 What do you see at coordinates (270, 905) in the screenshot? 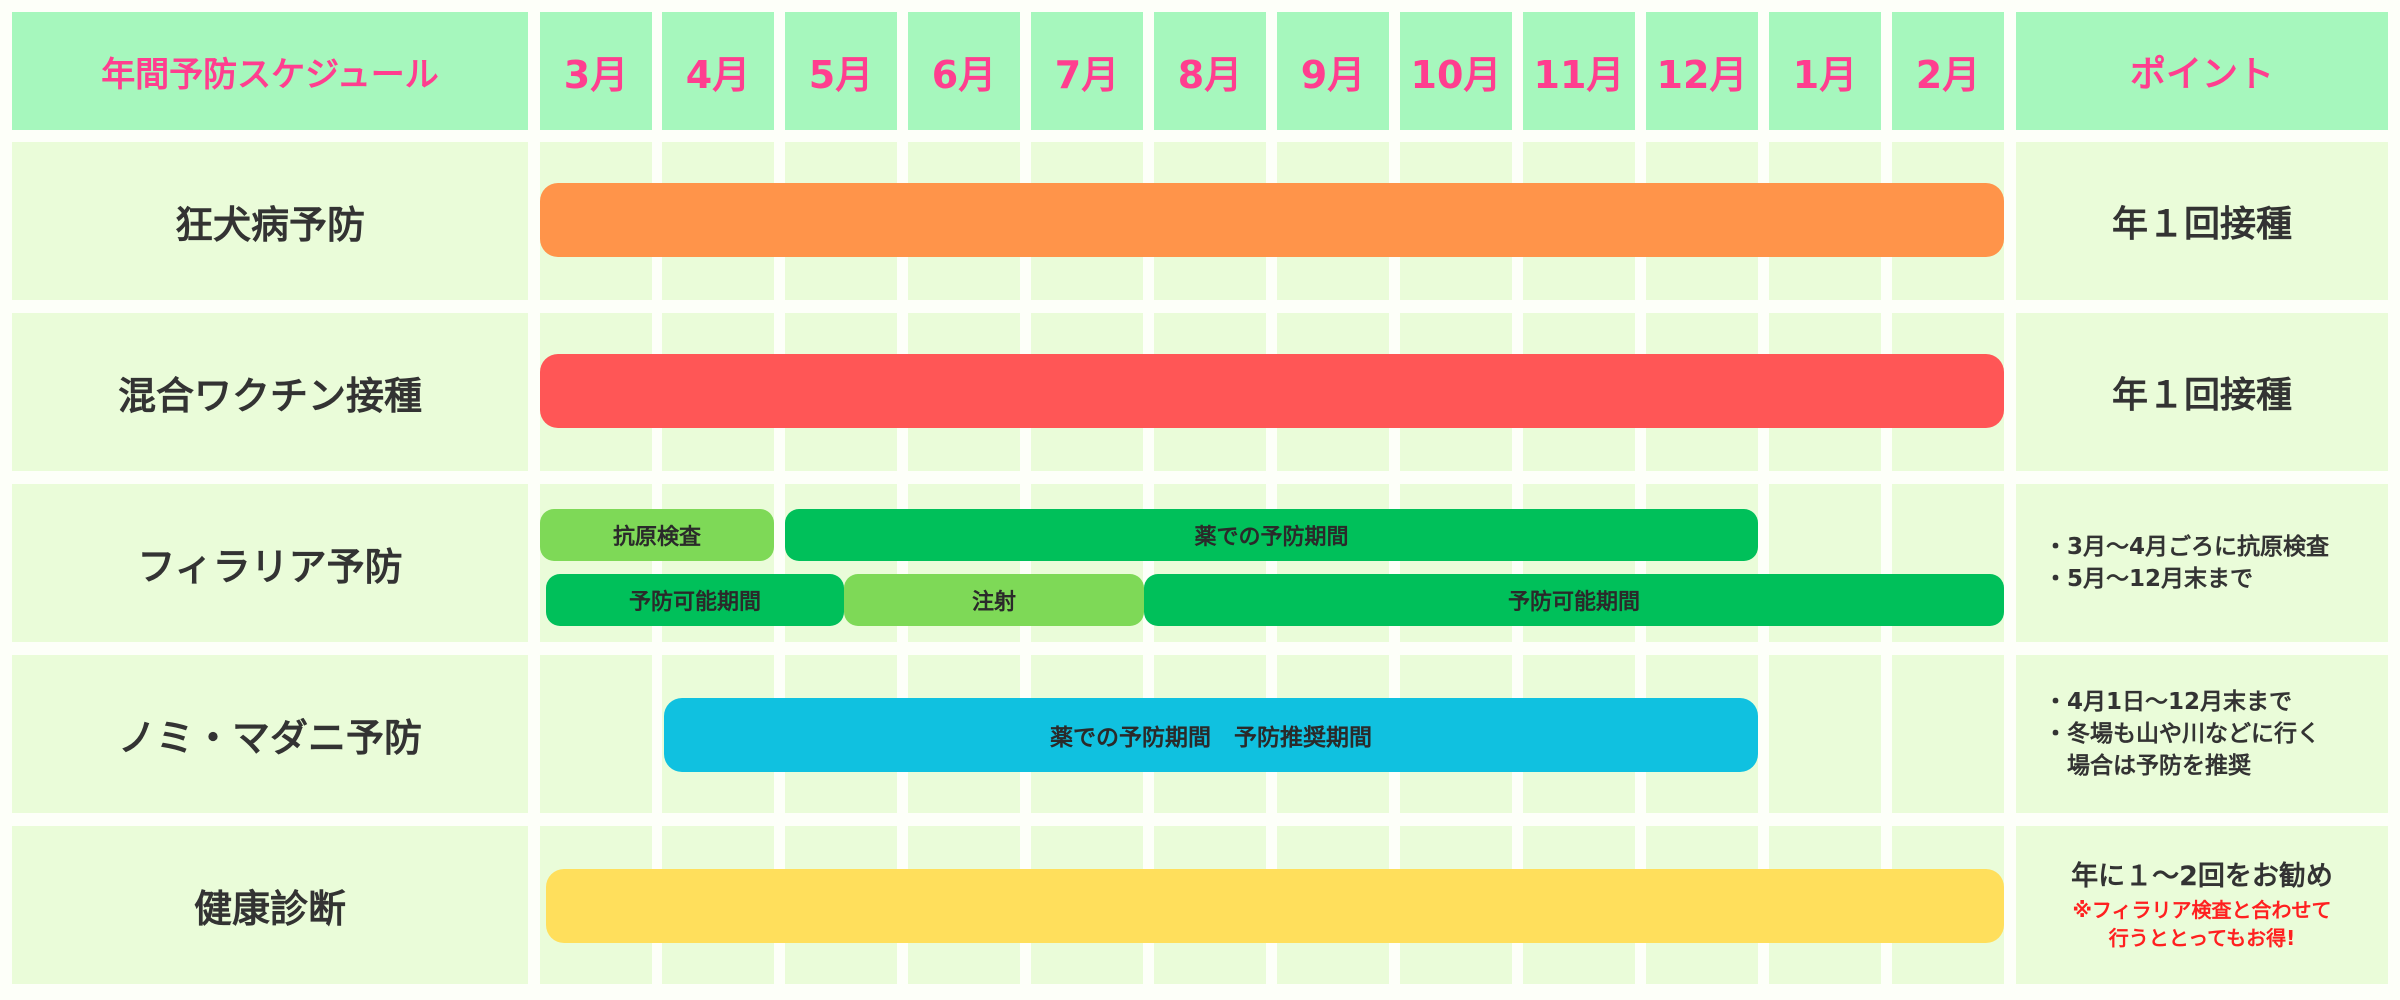
I see `row-label-checkup: 健康診断` at bounding box center [270, 905].